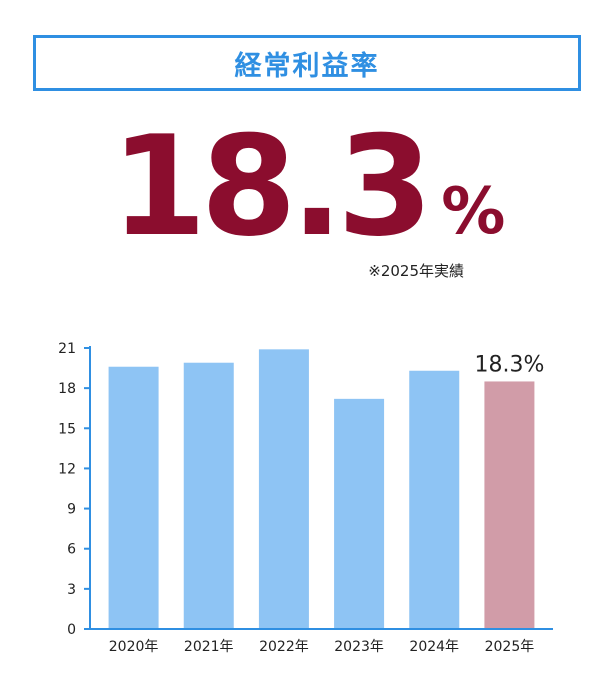 This screenshot has height=700, width=616. Describe the element at coordinates (359, 647) in the screenshot. I see `x-tick-label: 2023年` at that location.